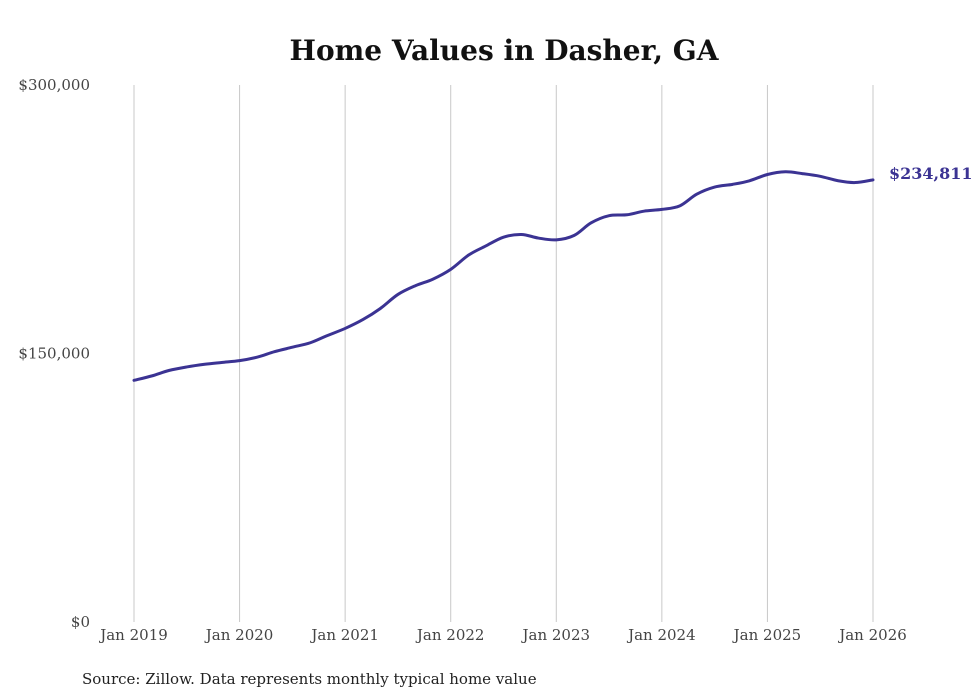  Describe the element at coordinates (872, 635) in the screenshot. I see `x-tick-label: Jan 2026` at that location.